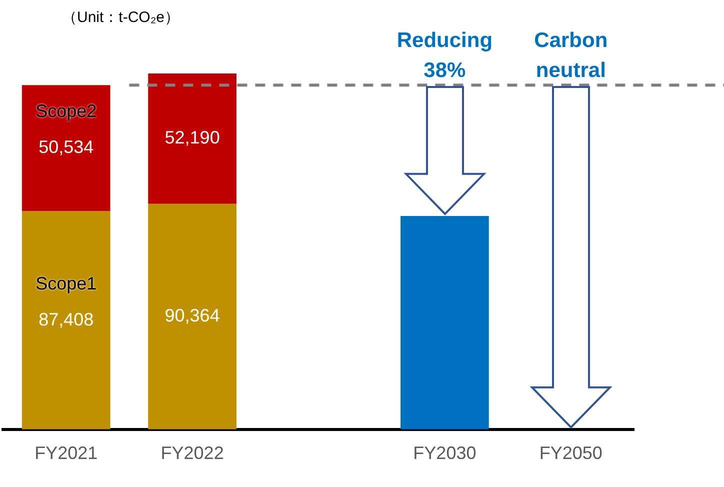 The image size is (724, 487). What do you see at coordinates (444, 55) in the screenshot?
I see `annotation: Reducing 38%` at bounding box center [444, 55].